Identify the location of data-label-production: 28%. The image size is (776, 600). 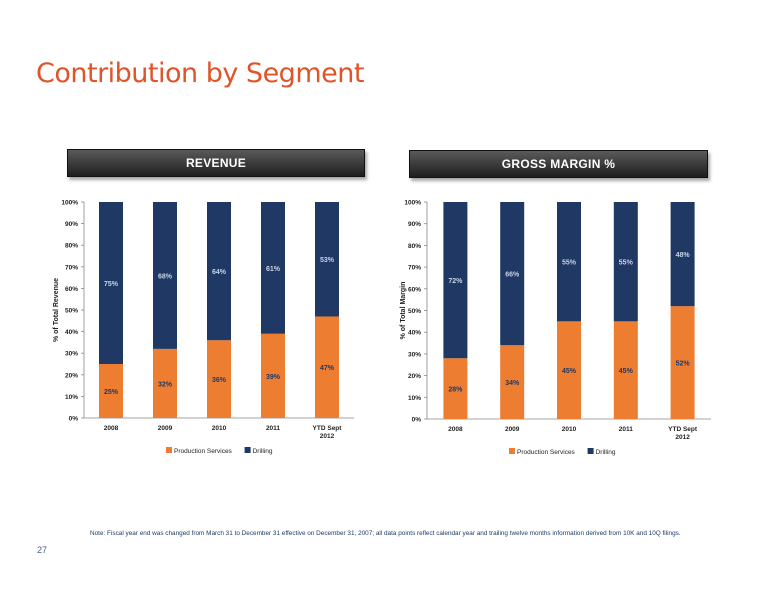
(455, 390).